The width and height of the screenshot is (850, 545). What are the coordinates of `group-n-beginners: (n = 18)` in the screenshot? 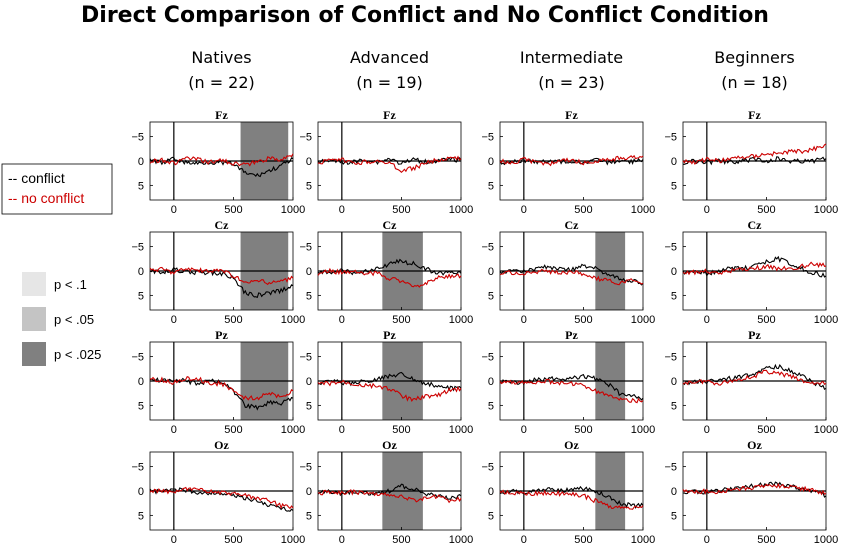 It's located at (754, 82).